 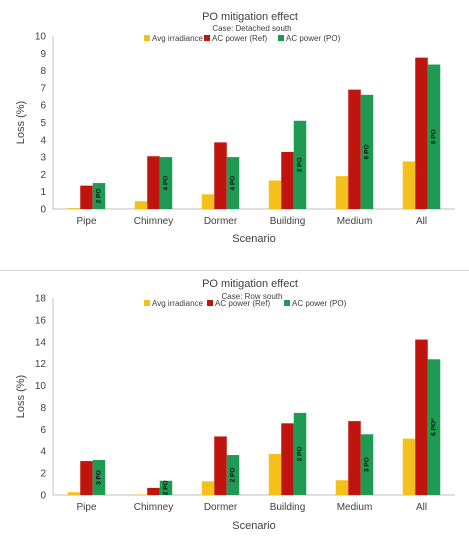 I want to click on y-tick-label: 14, so click(x=41, y=342).